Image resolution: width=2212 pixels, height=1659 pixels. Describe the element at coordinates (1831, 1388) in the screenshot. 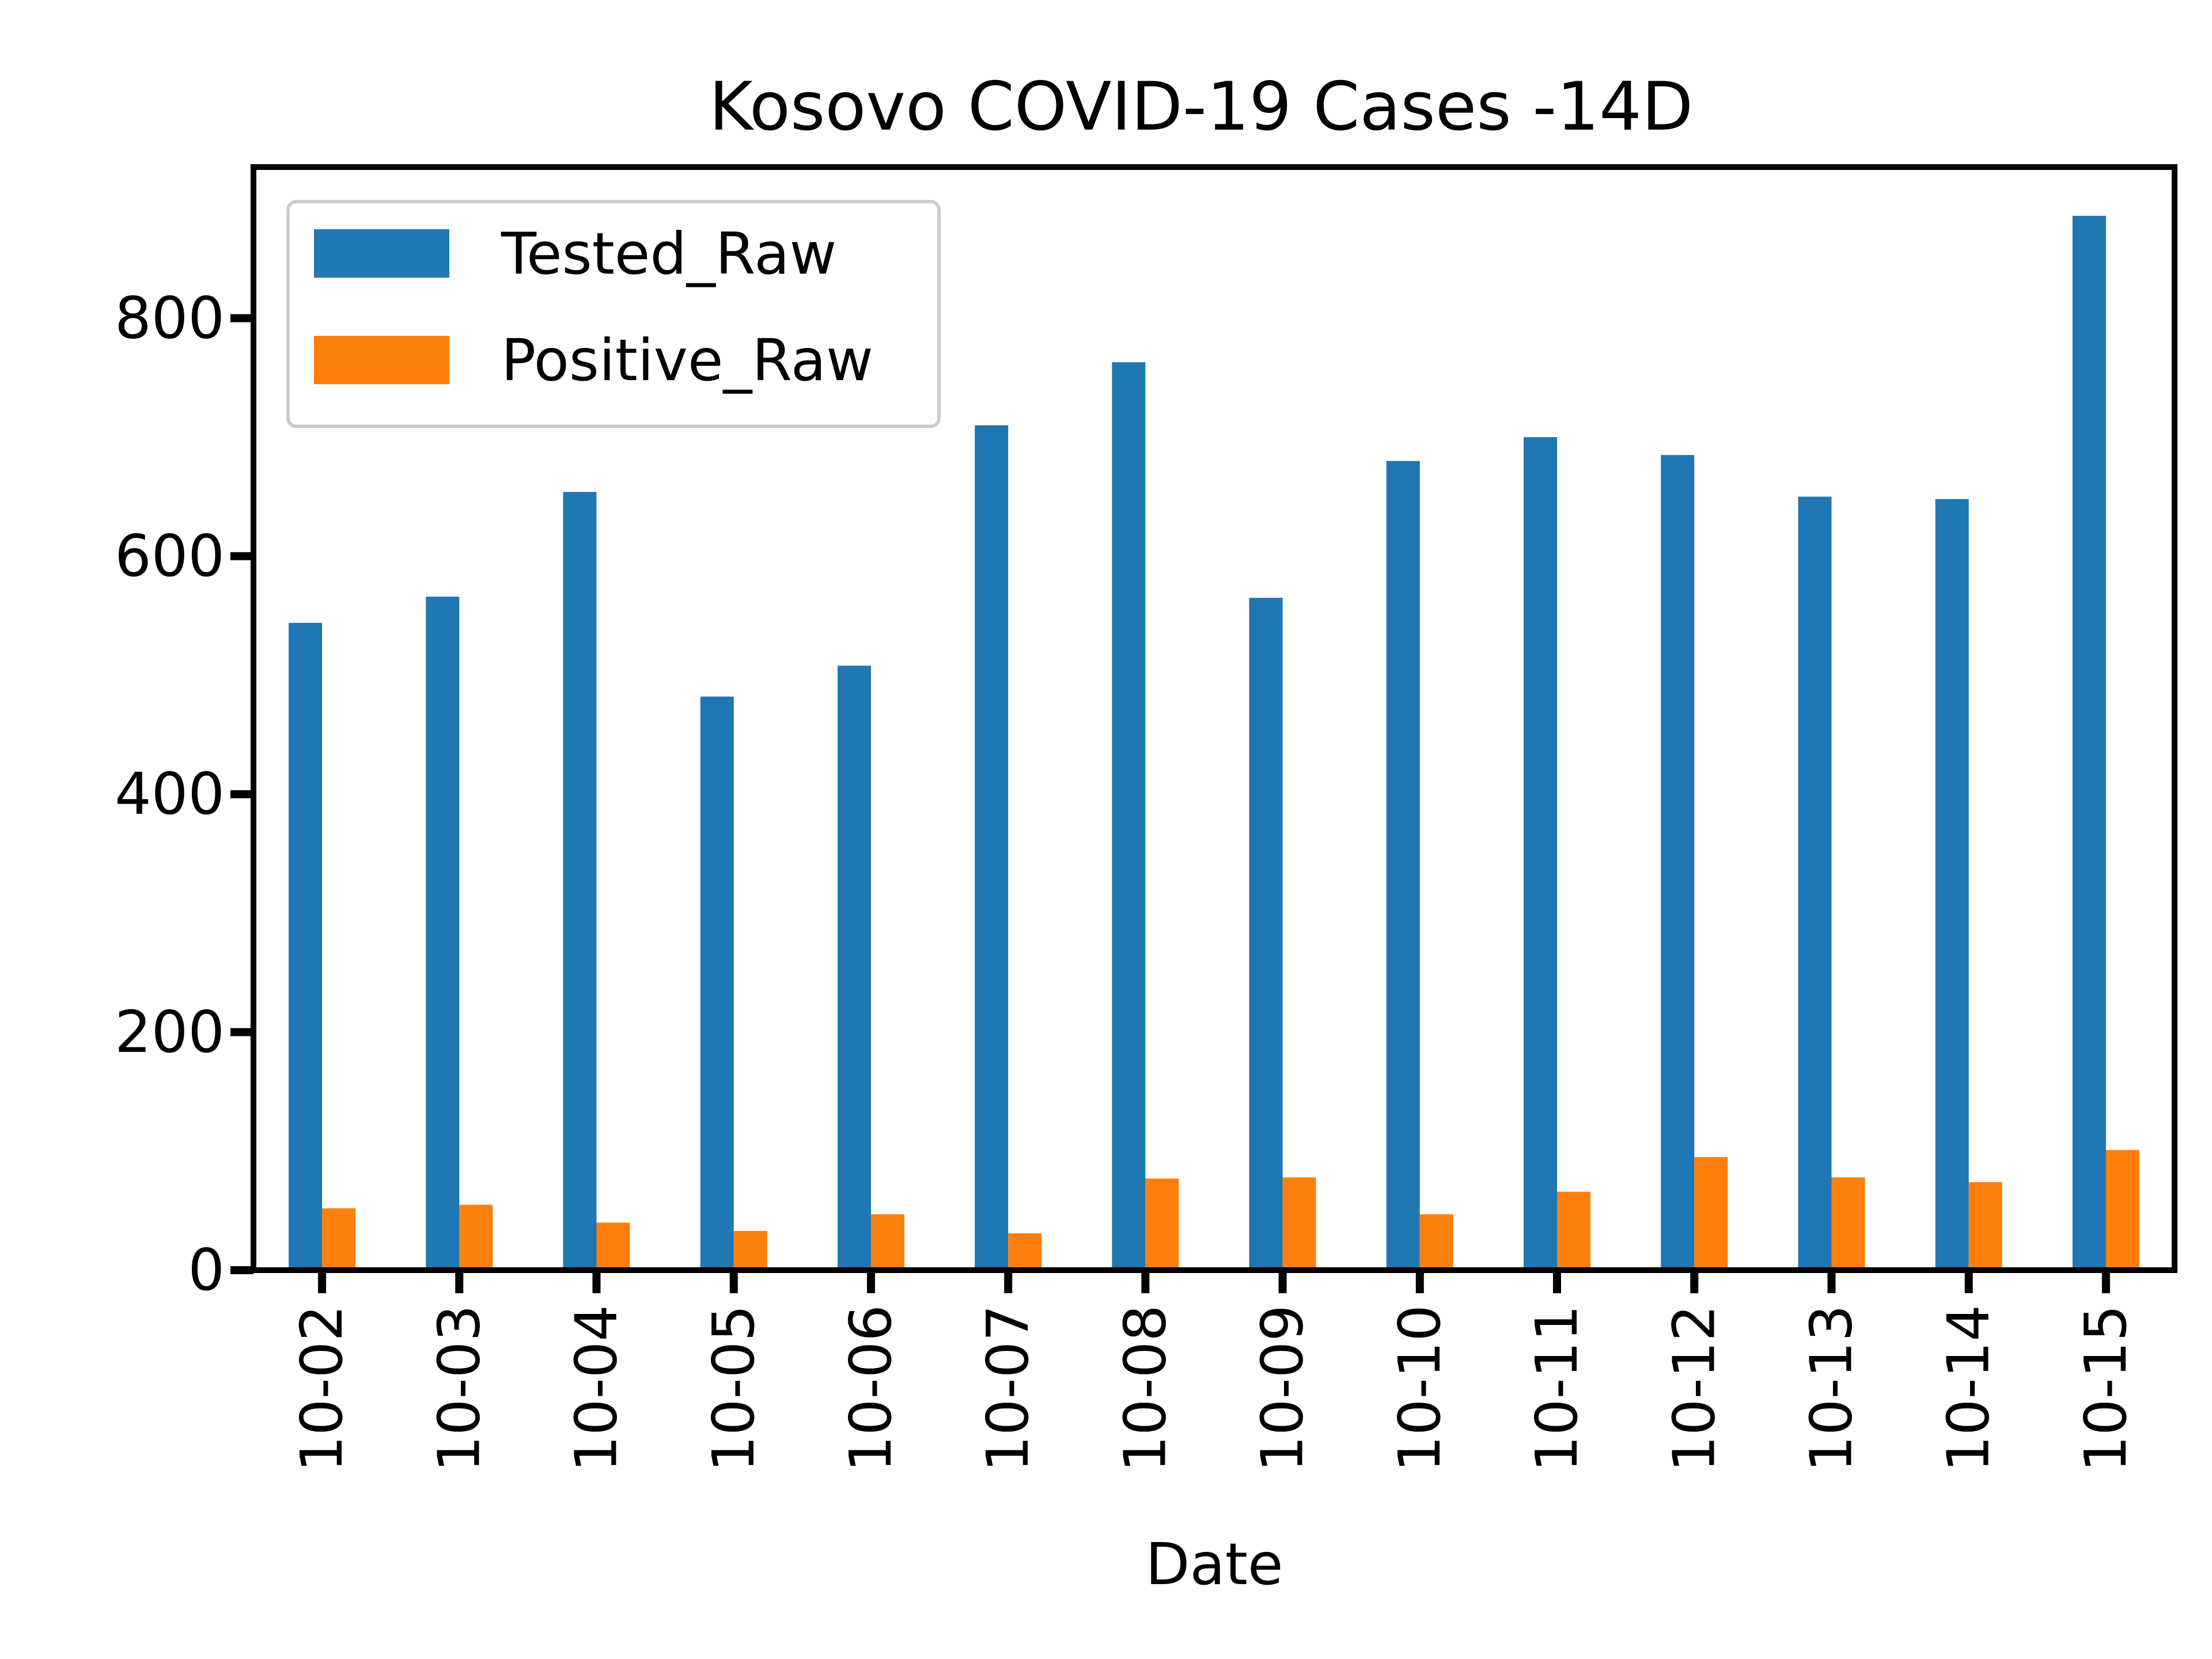

I see `x-tick-label: 10-13` at that location.